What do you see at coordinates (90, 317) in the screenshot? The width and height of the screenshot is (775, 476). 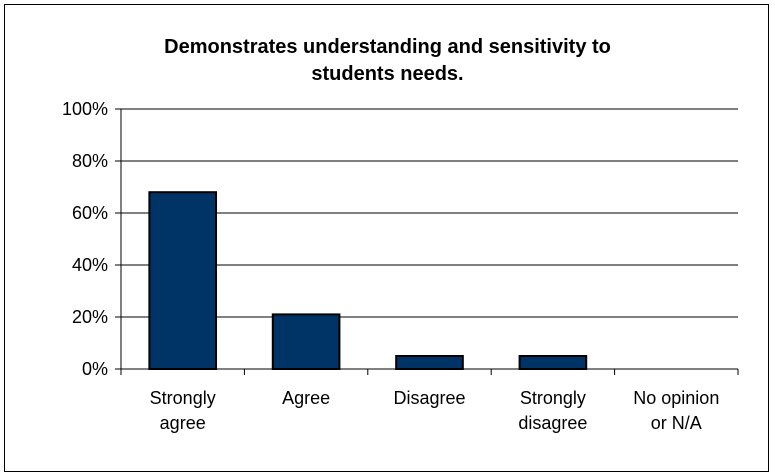 I see `y-tick-label-20: 20%` at bounding box center [90, 317].